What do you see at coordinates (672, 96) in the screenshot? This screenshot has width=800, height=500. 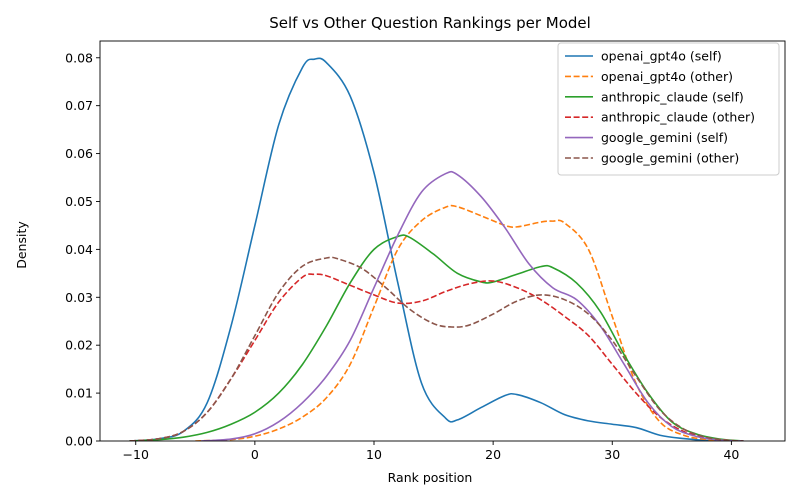 I see `legend-label-2: anthropic_claude (self)` at bounding box center [672, 96].